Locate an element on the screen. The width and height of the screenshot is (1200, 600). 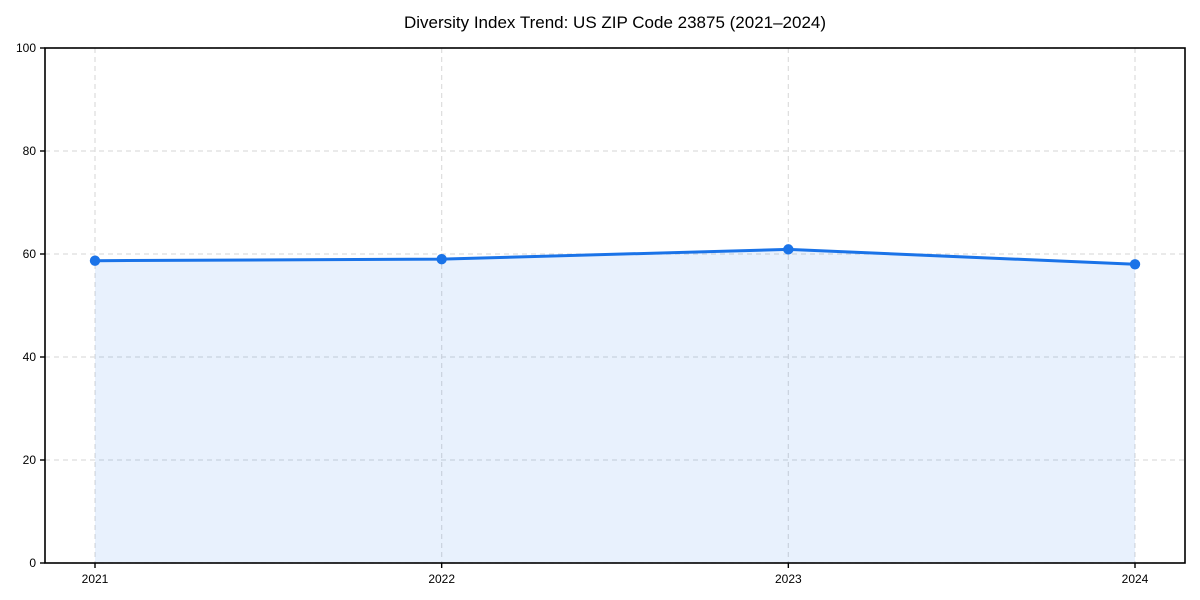
x-tick-label: 2024 is located at coordinates (1135, 579).